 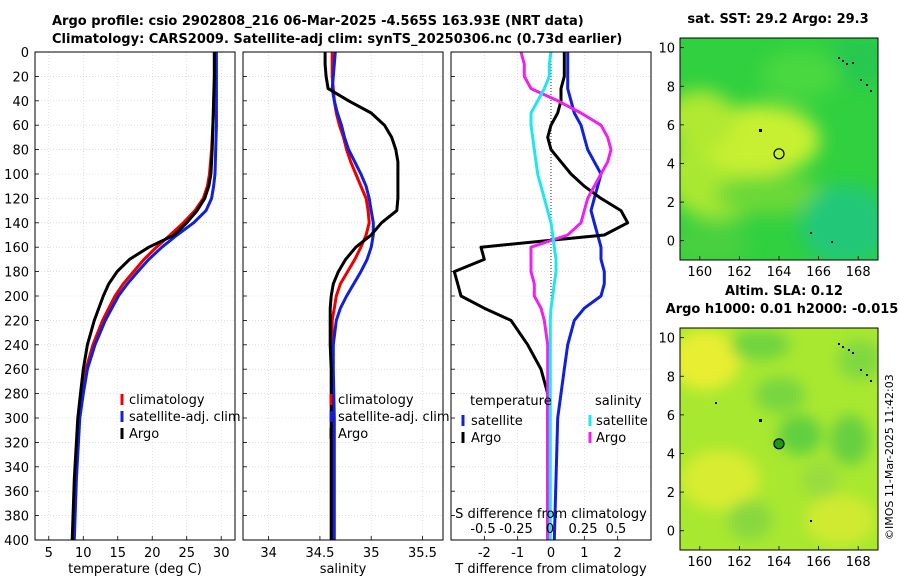 What do you see at coordinates (16, 273) in the screenshot?
I see `y-tick-label: 180` at bounding box center [16, 273].